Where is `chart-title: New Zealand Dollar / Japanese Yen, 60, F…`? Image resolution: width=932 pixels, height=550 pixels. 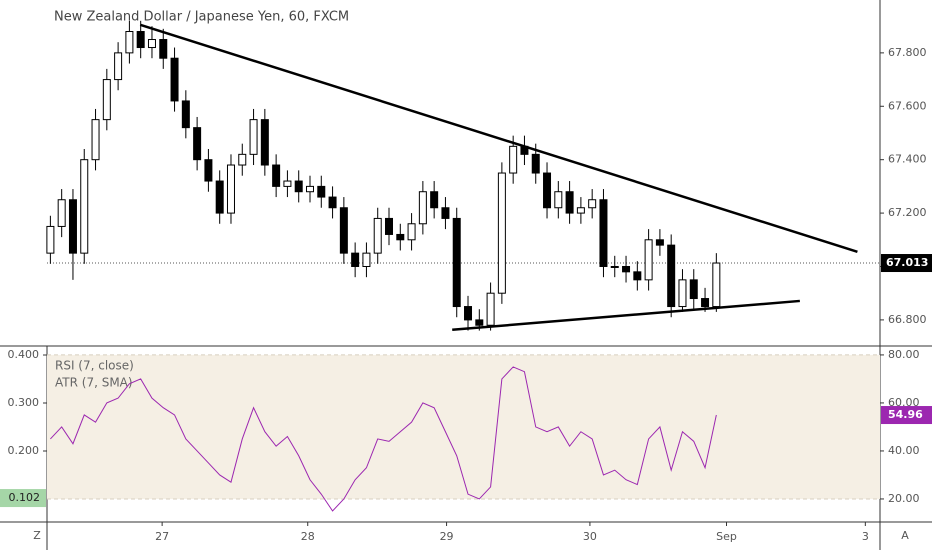
chart-title: New Zealand Dollar / Japanese Yen, 60, F… is located at coordinates (201, 17).